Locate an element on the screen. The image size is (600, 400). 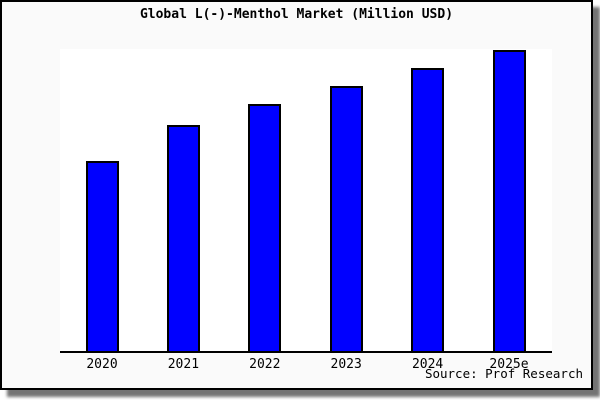
source-label: Source: Prof Research is located at coordinates (503, 373).